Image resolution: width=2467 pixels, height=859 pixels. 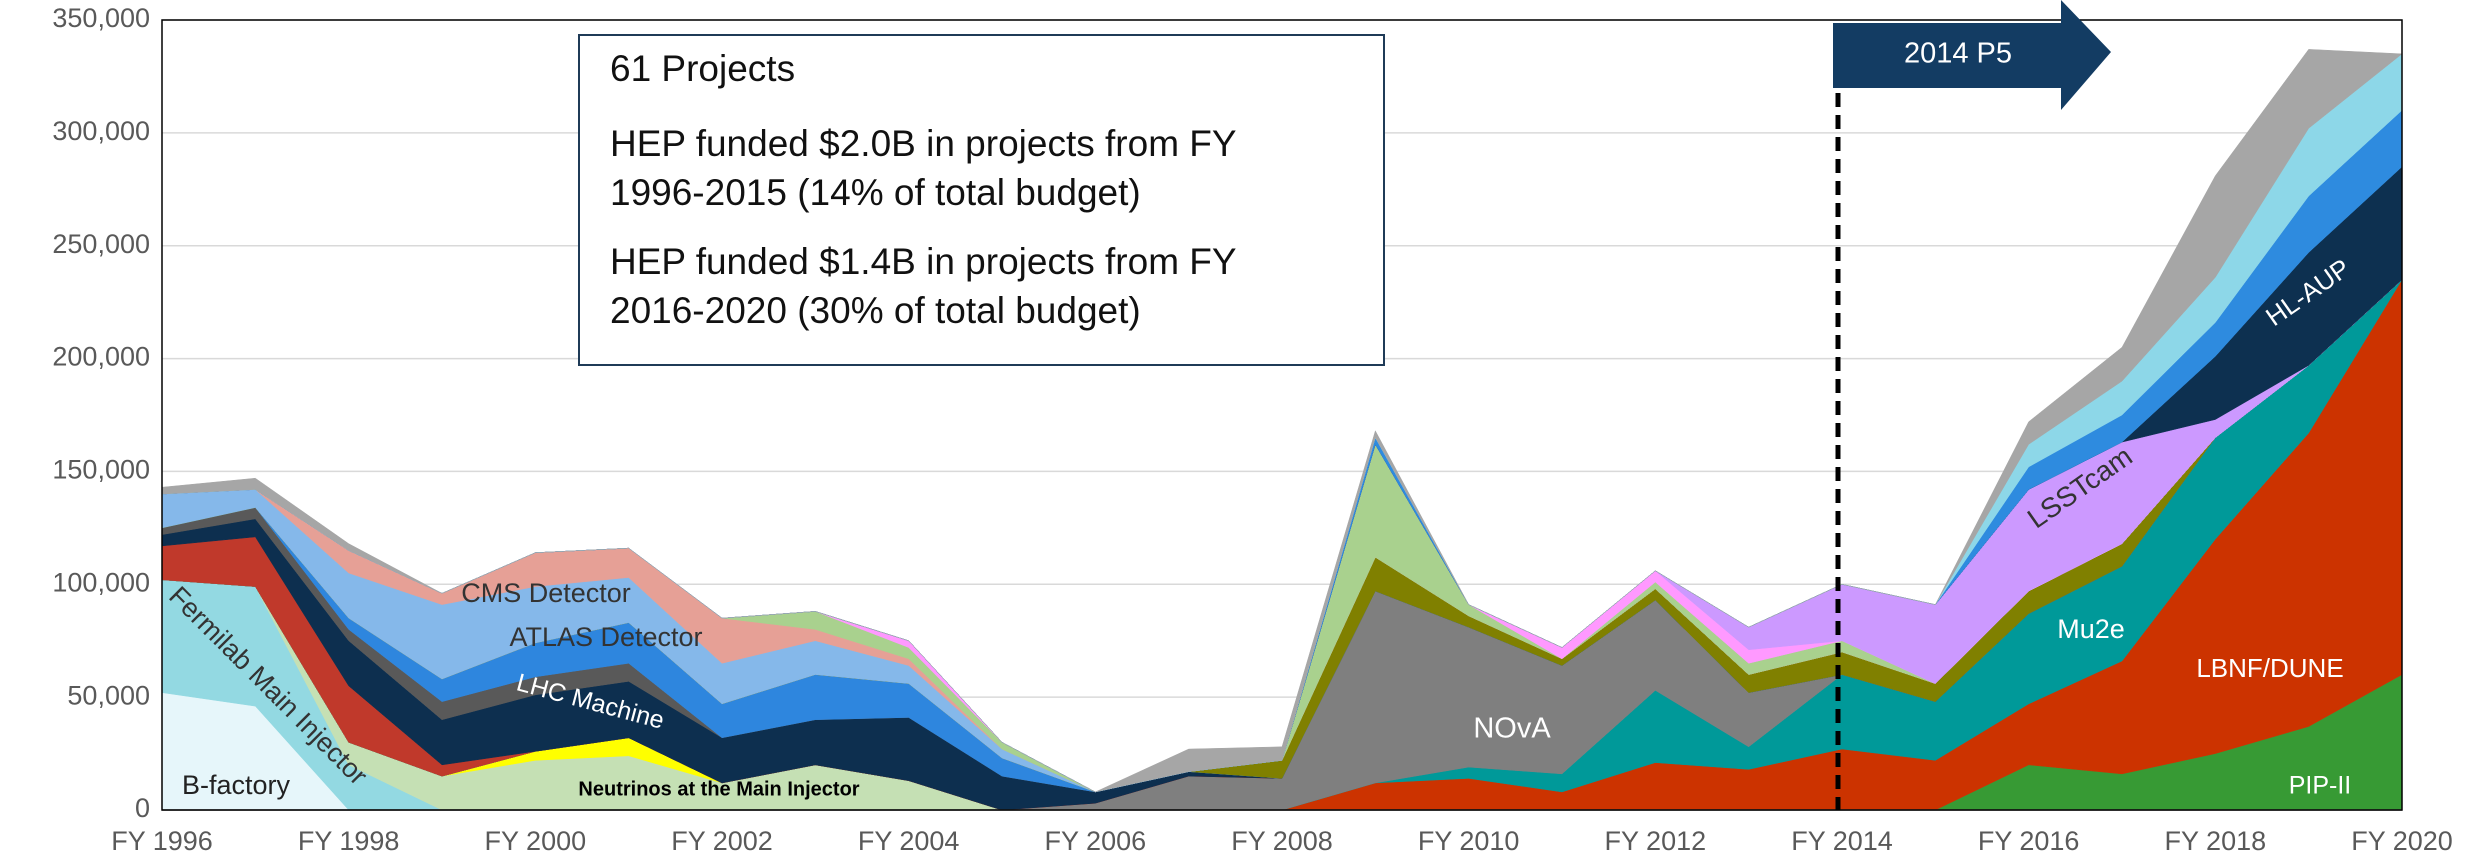 What do you see at coordinates (101, 470) in the screenshot?
I see `y-tick-label: 150,000` at bounding box center [101, 470].